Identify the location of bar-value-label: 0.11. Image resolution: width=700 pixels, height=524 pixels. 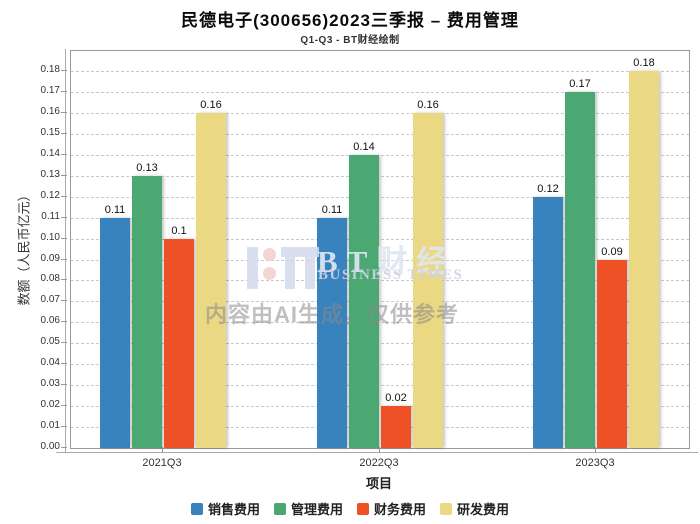
(115, 209).